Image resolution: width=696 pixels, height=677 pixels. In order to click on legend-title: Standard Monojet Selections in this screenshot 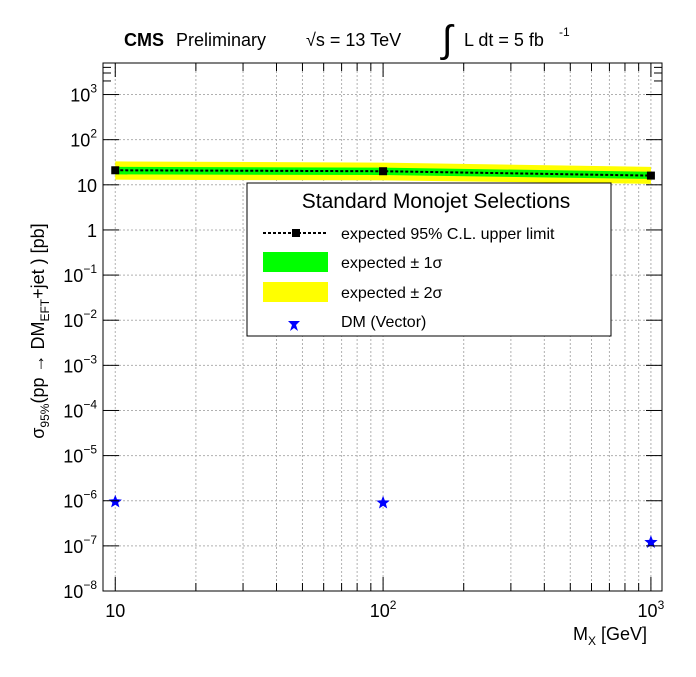, I will do `click(436, 201)`.